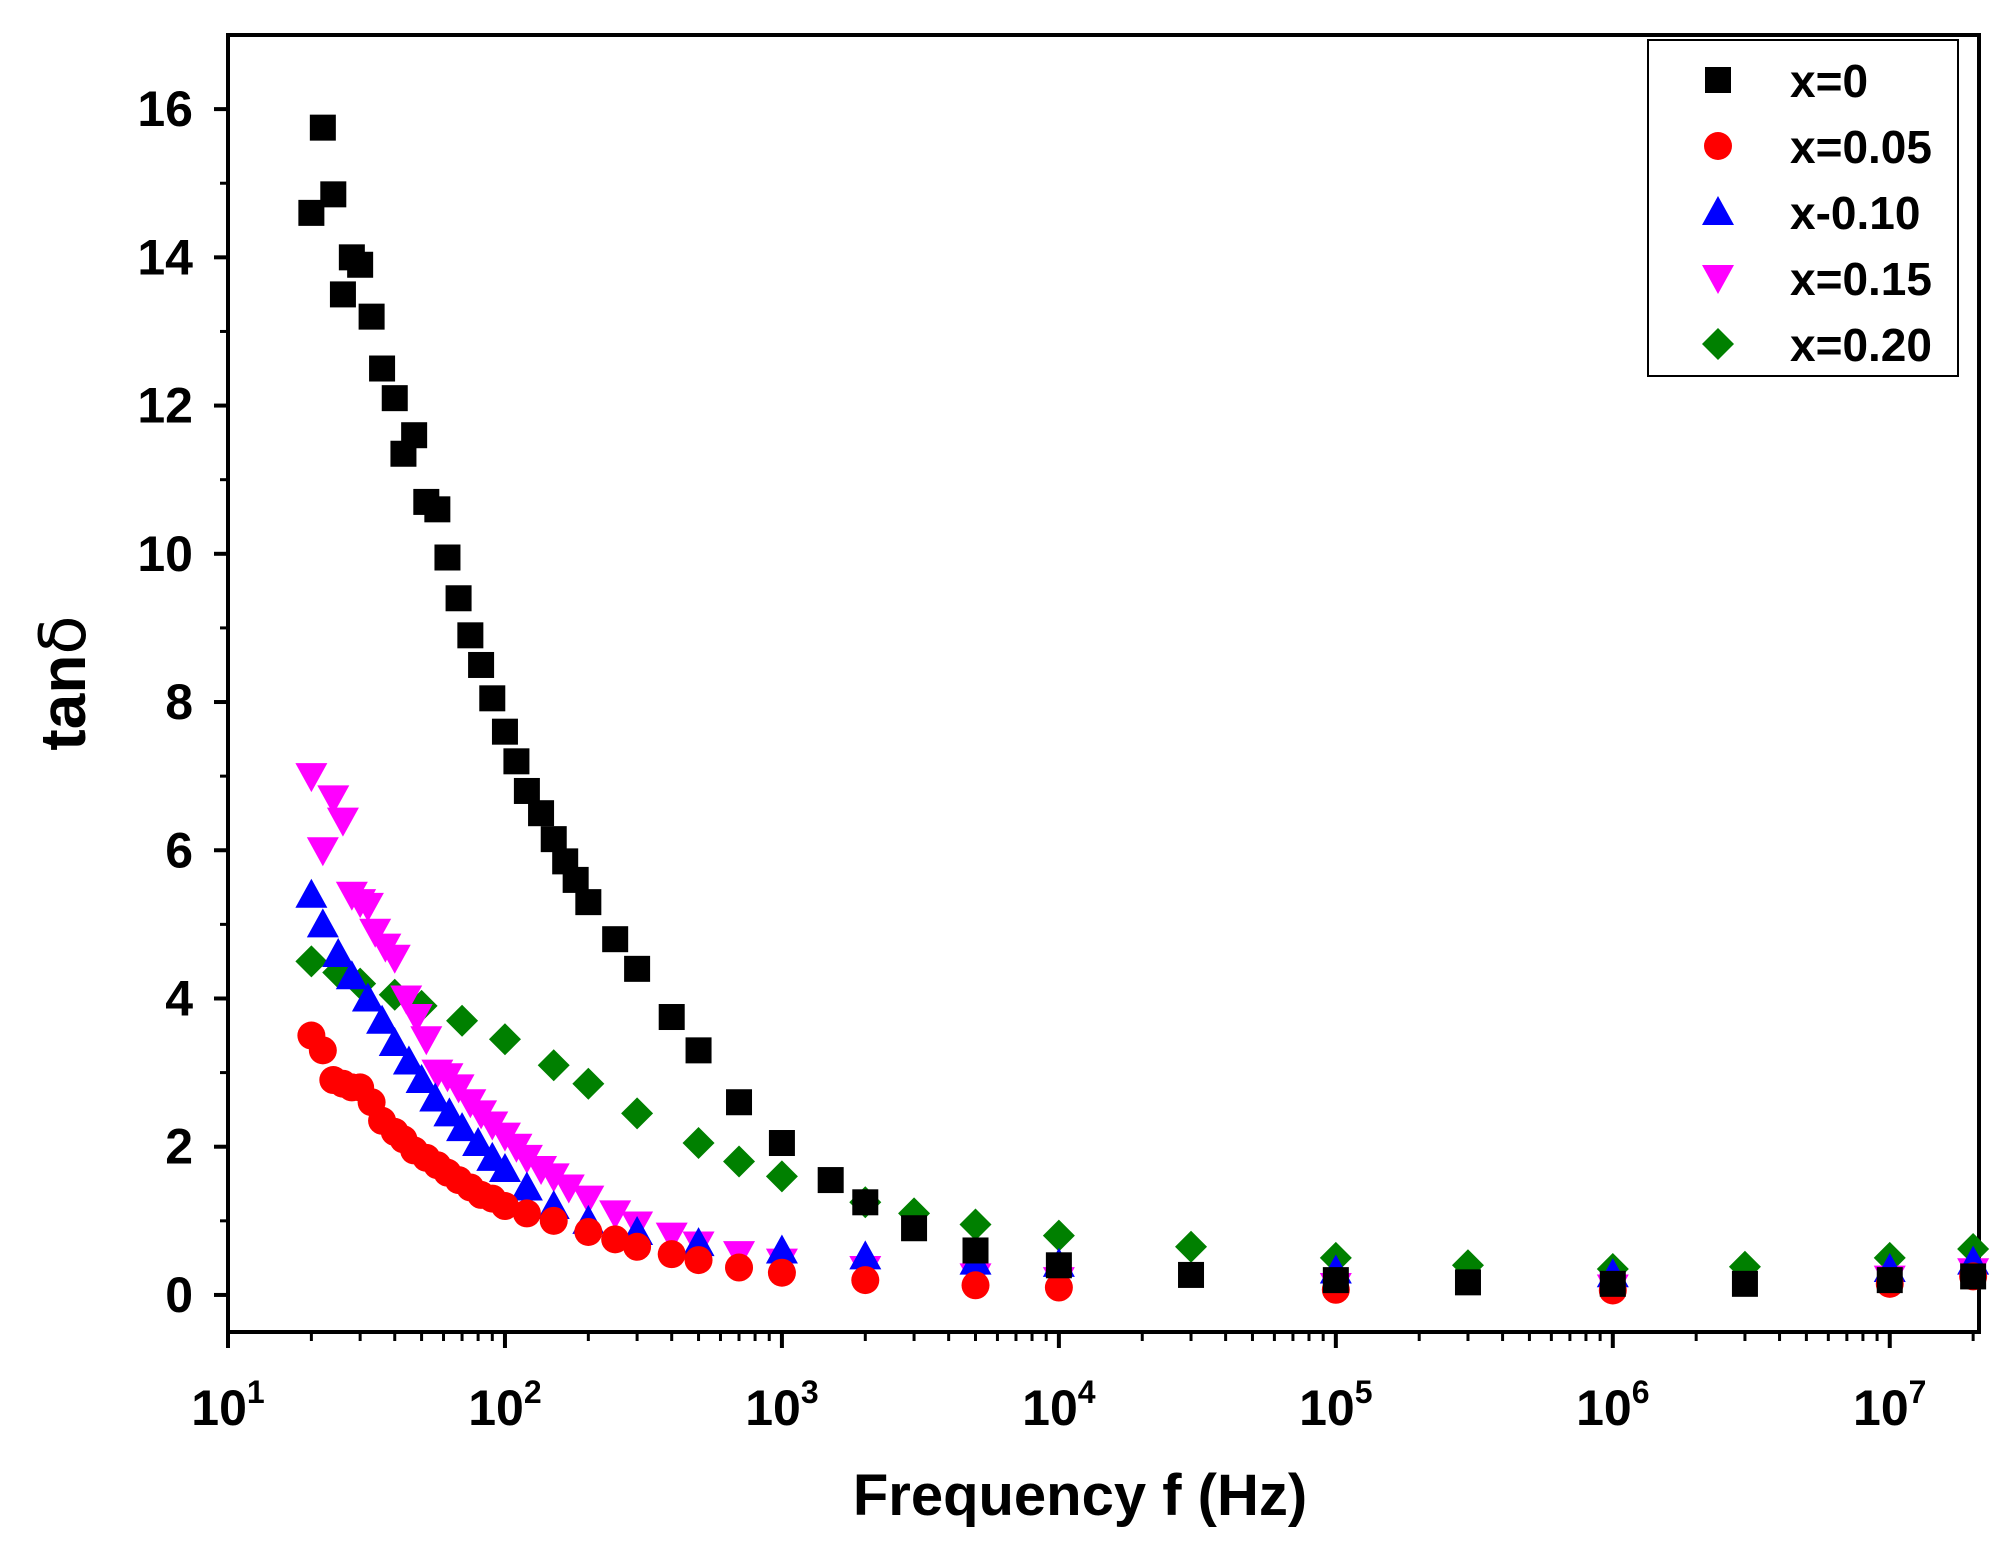 This screenshot has width=2007, height=1550. I want to click on x-tick-label: 10², so click(504, 1405).